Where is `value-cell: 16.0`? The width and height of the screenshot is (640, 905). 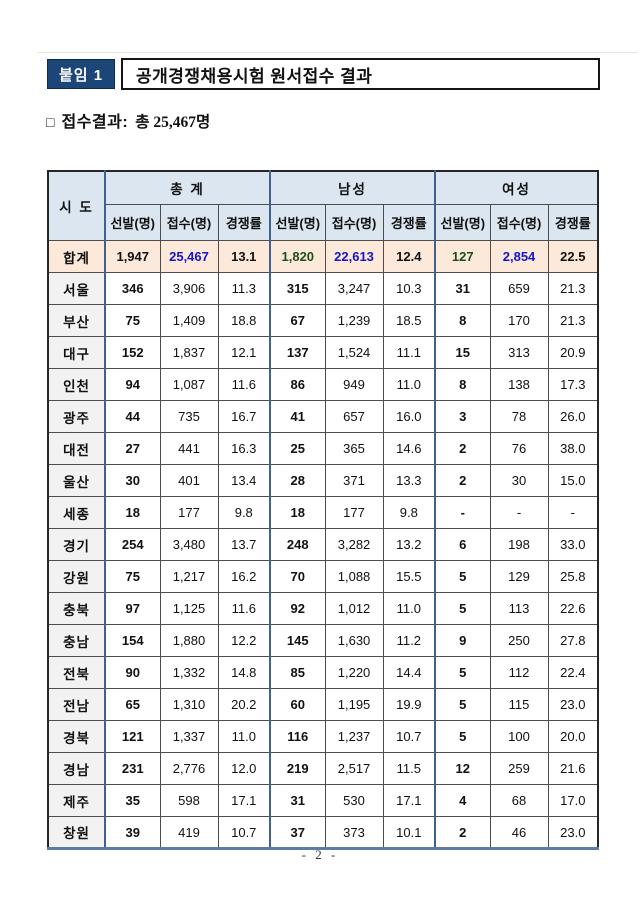
value-cell: 16.0 is located at coordinates (409, 416).